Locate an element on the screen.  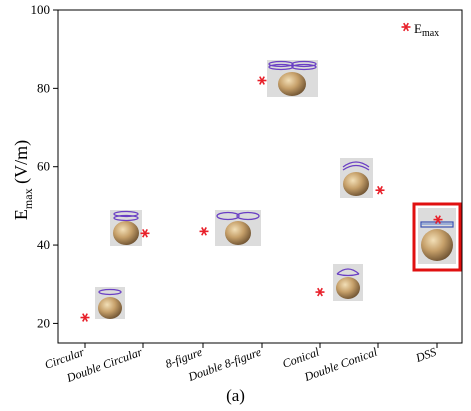
inset-8-figure-coil is located at coordinates (238, 228).